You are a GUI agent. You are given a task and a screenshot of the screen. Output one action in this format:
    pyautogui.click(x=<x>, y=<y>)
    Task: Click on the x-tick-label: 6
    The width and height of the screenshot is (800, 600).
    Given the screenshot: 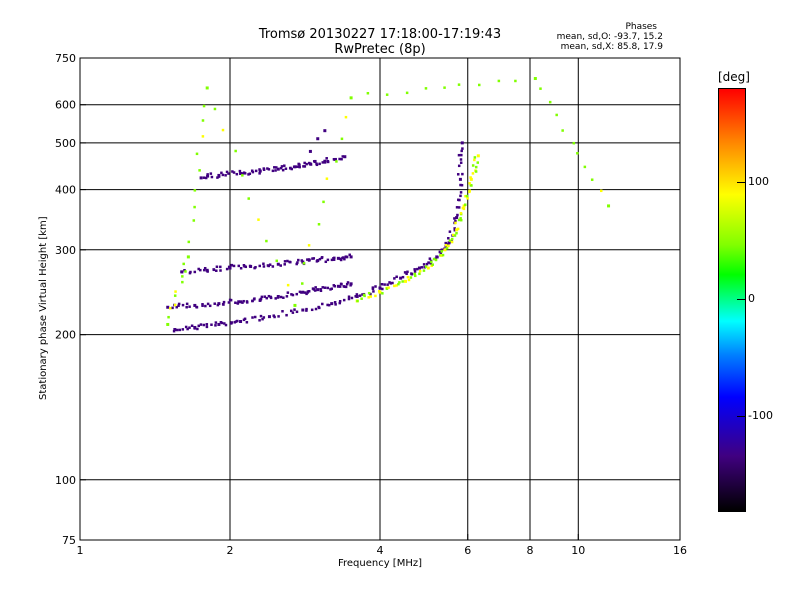 What is the action you would take?
    pyautogui.click(x=467, y=550)
    